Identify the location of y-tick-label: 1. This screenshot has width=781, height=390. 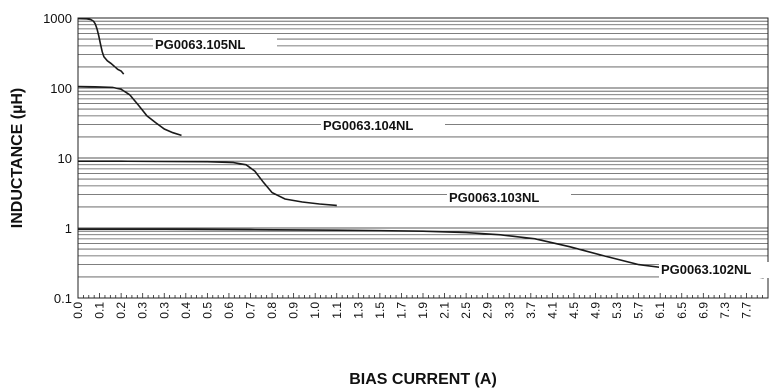
(68, 228).